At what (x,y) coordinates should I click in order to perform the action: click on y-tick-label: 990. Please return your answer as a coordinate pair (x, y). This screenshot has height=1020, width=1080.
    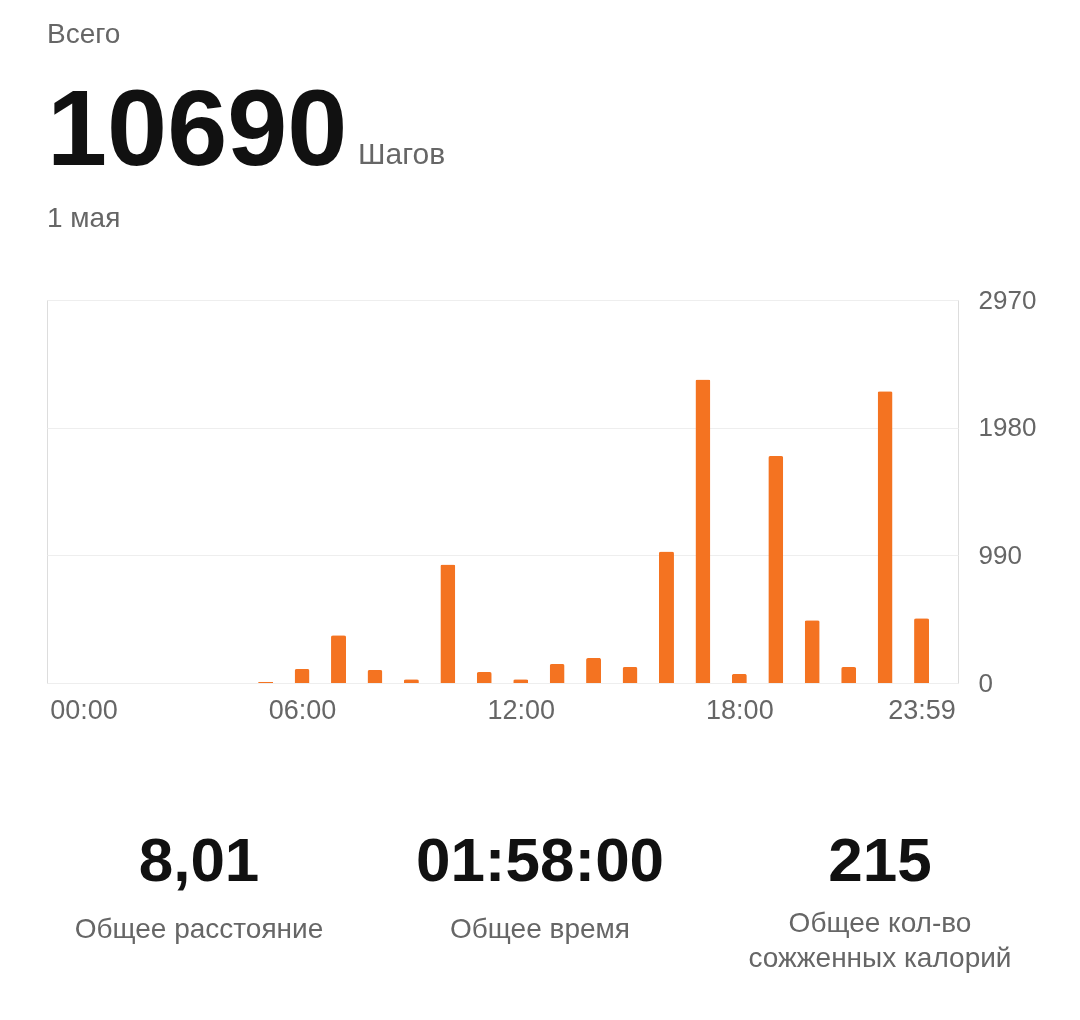
    Looking at the image, I should click on (1000, 554).